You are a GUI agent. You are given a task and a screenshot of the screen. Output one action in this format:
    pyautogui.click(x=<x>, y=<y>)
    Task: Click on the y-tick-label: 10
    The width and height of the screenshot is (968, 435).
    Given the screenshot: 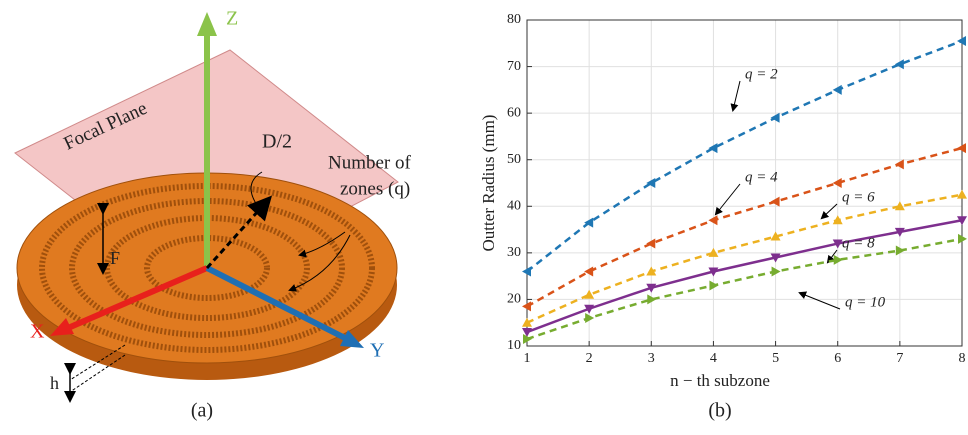 What is the action you would take?
    pyautogui.click(x=514, y=345)
    